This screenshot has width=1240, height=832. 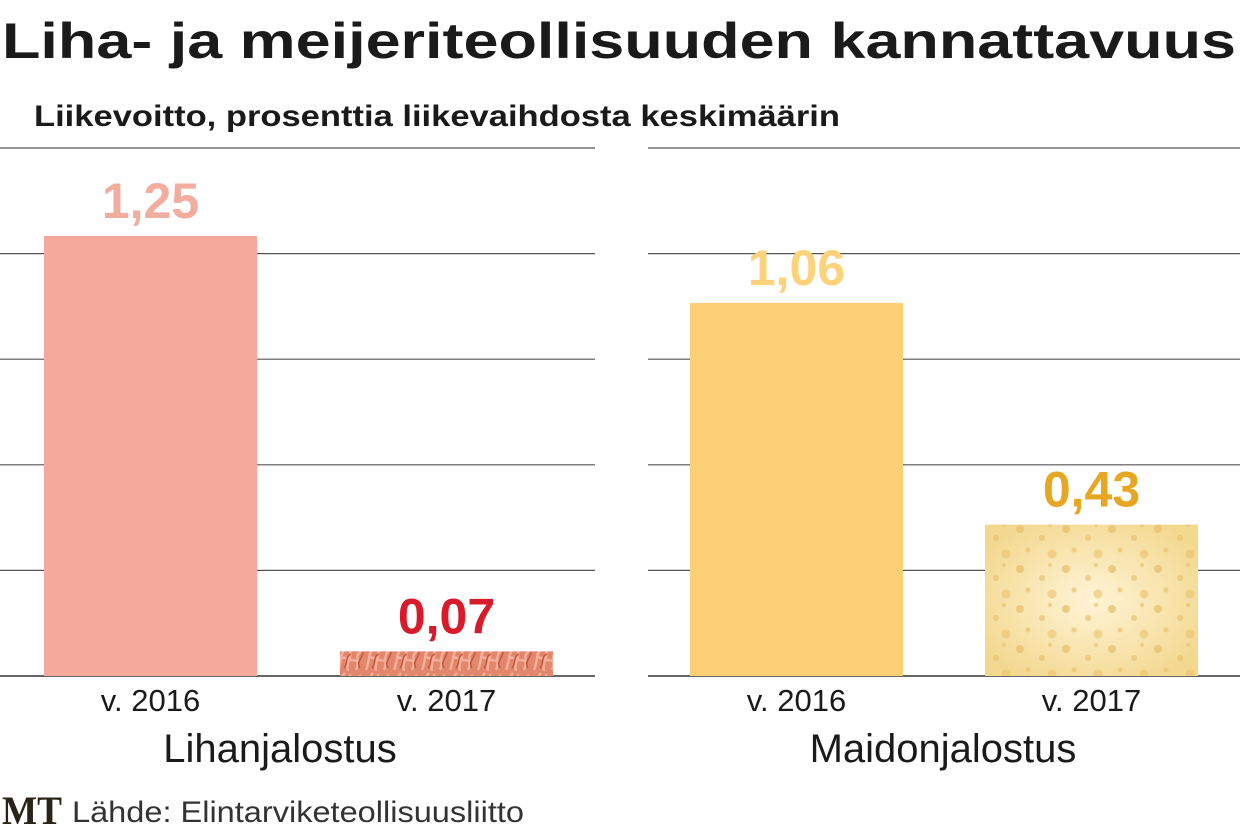 What do you see at coordinates (1091, 490) in the screenshot?
I see `value-label: 0,43` at bounding box center [1091, 490].